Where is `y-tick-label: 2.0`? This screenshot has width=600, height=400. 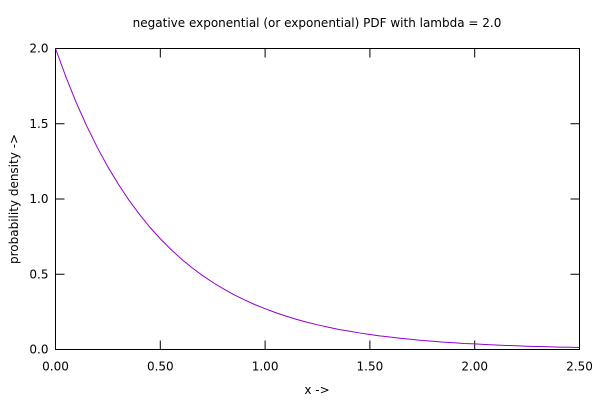 y-tick-label: 2.0 is located at coordinates (38, 49).